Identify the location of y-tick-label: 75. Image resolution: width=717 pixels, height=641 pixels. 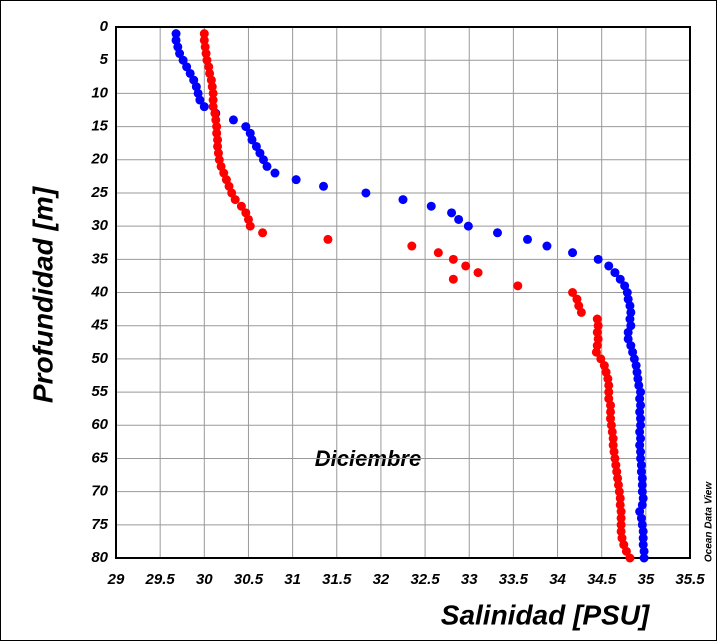
(99, 524).